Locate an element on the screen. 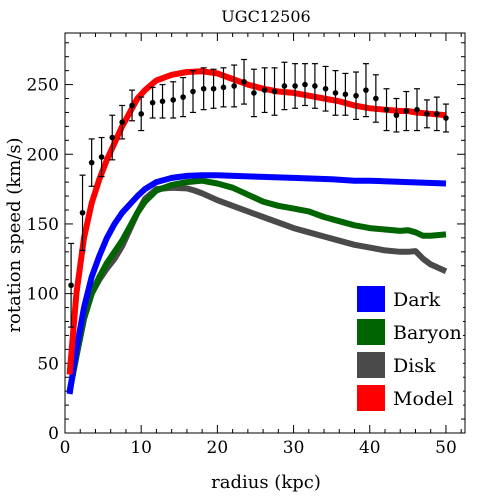  y-axis-title: rotation speed (km/s) is located at coordinates (14, 234).